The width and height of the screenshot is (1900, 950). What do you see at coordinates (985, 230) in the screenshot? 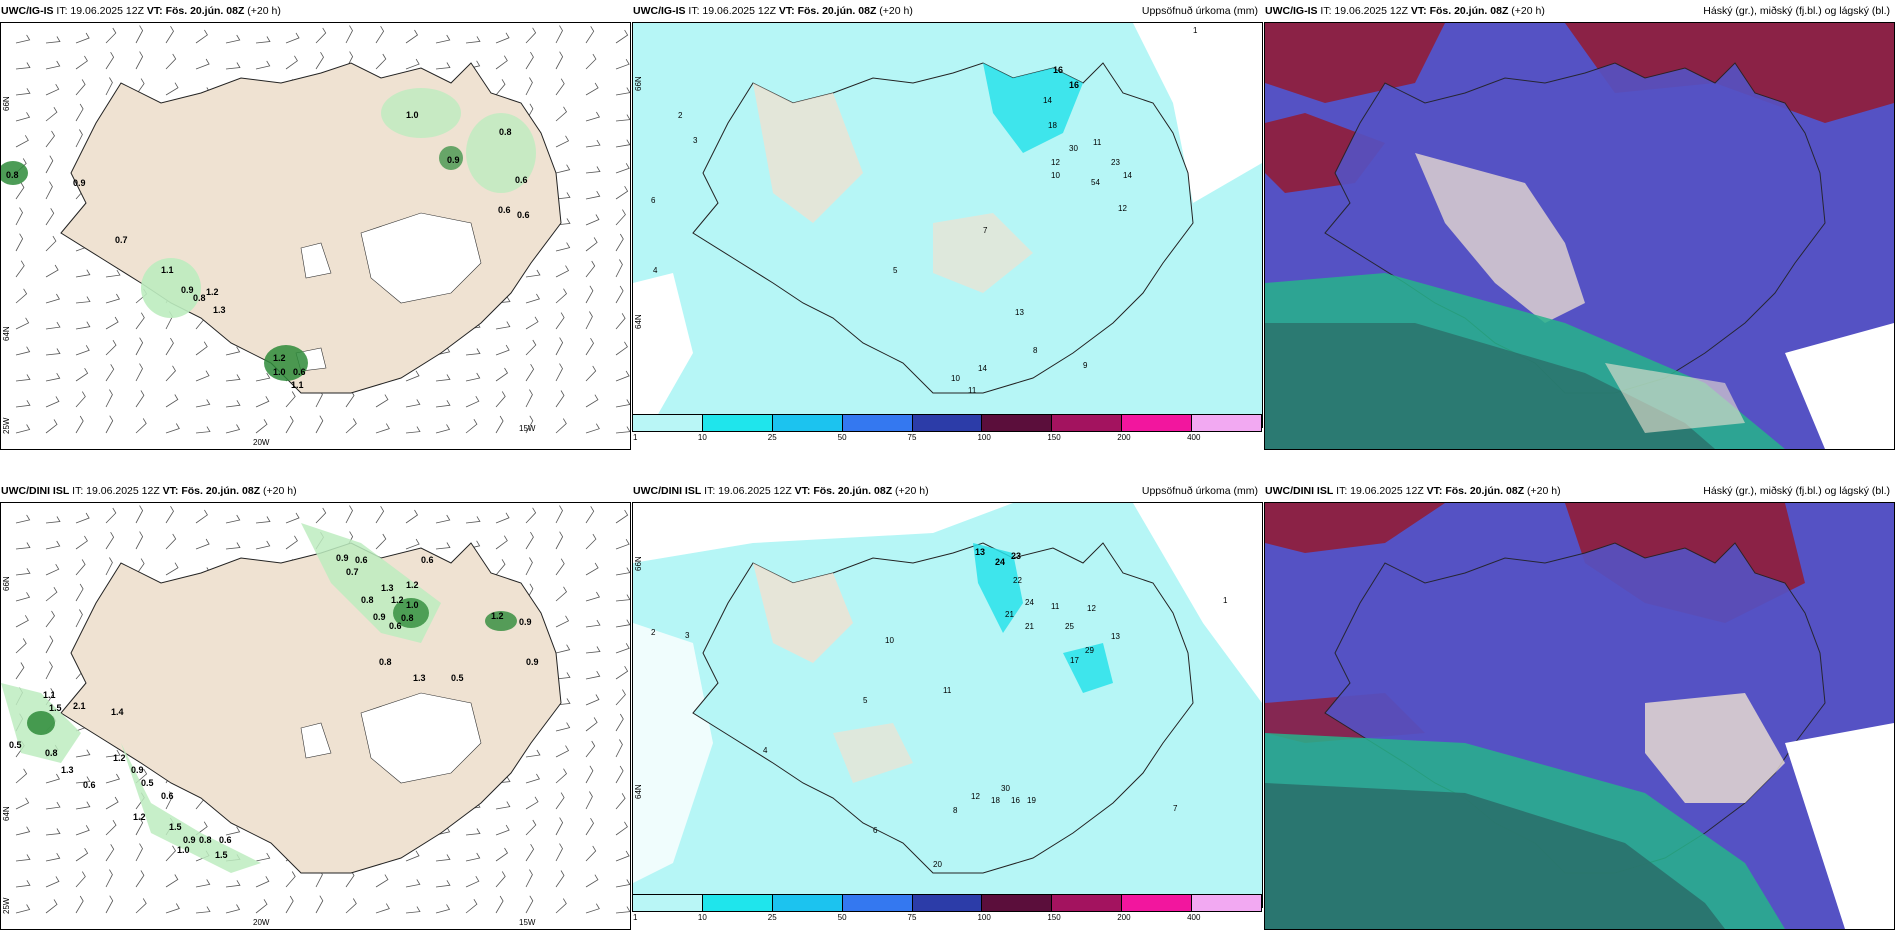
I see `svg-text: 7` at bounding box center [985, 230].